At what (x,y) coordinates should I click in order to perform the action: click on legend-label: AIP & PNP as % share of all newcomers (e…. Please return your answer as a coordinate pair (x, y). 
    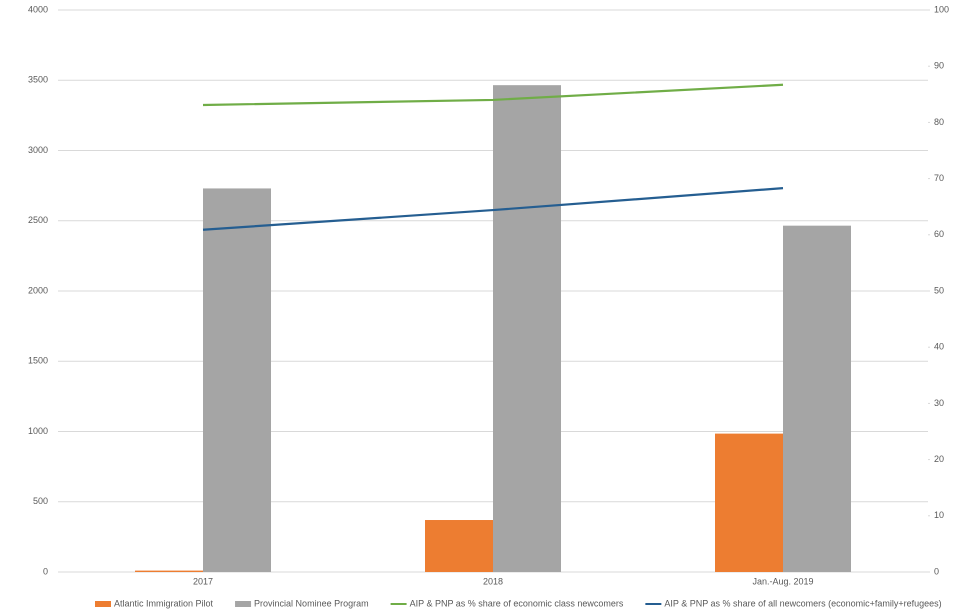
    Looking at the image, I should click on (802, 603).